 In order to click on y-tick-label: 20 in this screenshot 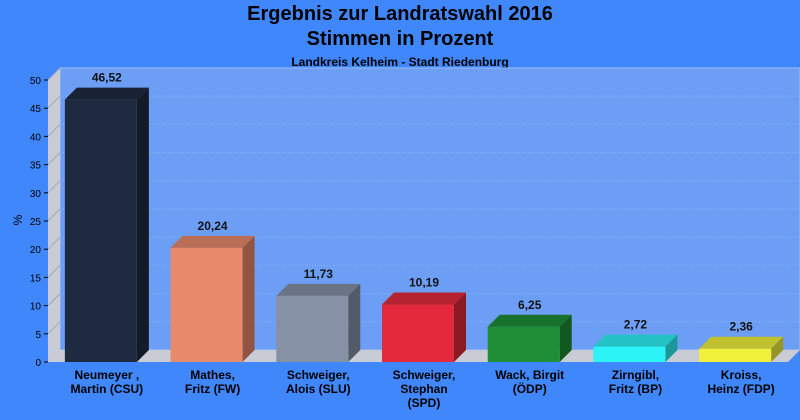, I will do `click(36, 250)`.